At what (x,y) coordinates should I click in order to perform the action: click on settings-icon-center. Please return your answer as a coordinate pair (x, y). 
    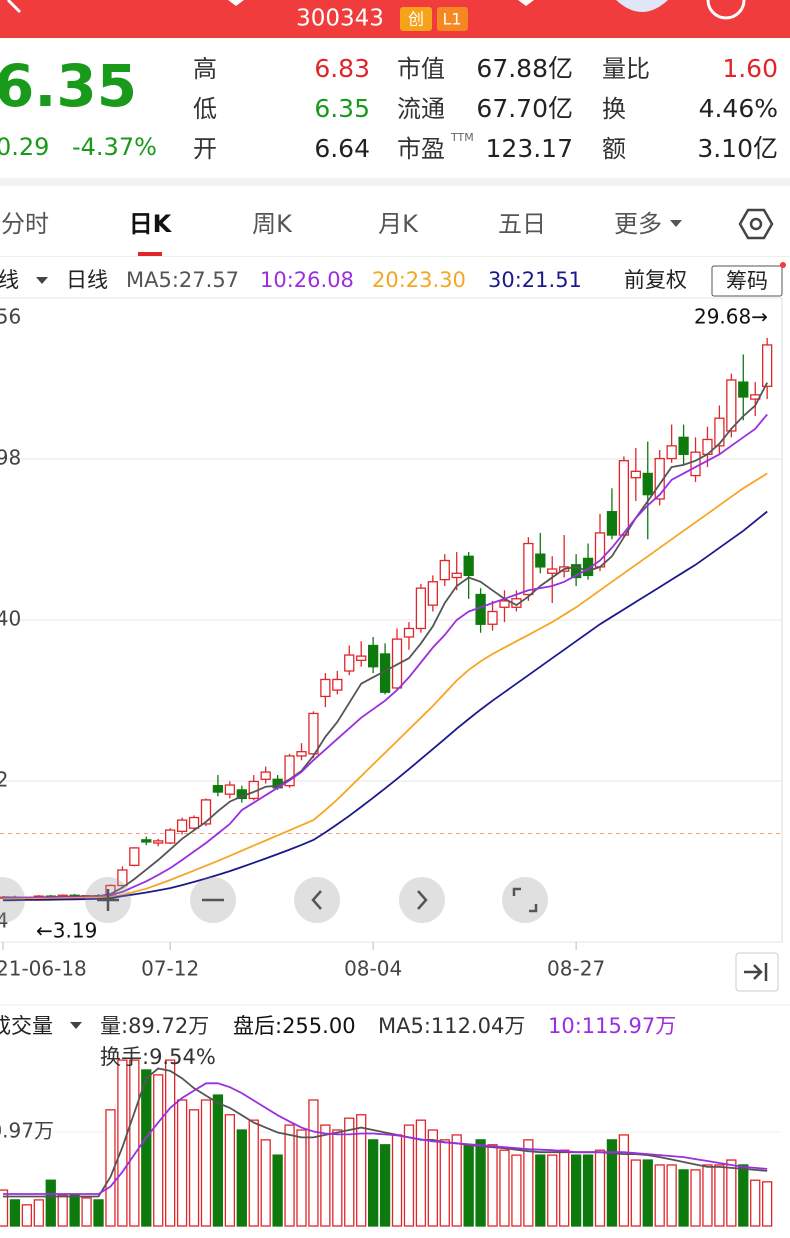
    Looking at the image, I should click on (756, 224).